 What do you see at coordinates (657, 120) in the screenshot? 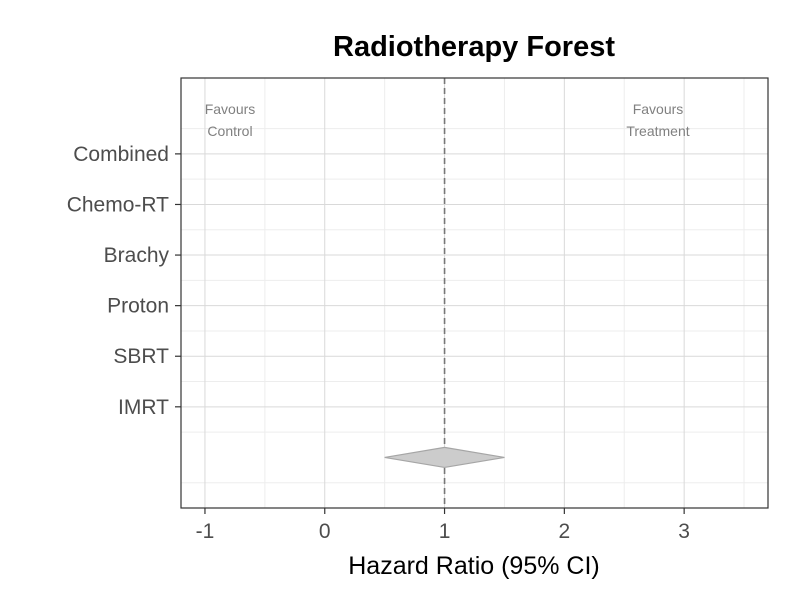
I see `annotation-favours-treatment: Favours Treatment` at bounding box center [657, 120].